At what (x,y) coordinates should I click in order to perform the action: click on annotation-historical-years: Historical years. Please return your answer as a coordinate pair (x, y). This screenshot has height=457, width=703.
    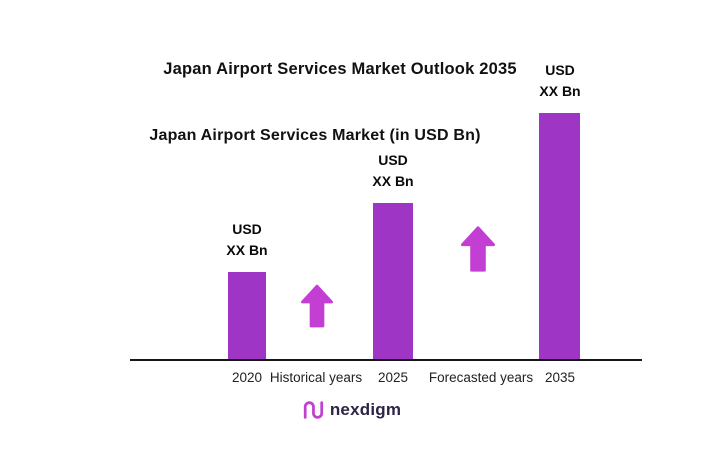
    Looking at the image, I should click on (316, 377).